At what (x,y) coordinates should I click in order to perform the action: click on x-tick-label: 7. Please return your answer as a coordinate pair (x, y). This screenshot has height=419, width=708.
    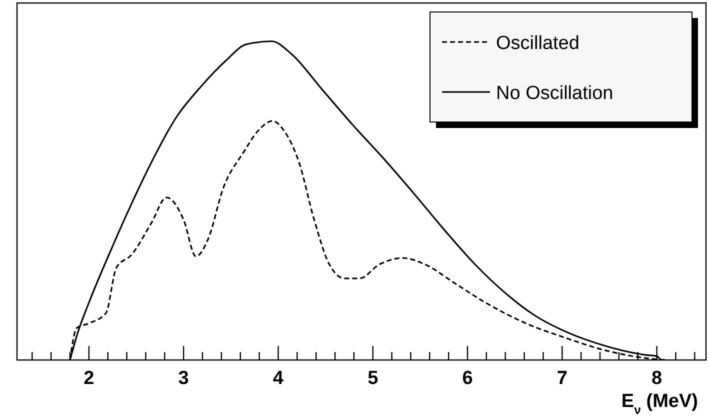
    Looking at the image, I should click on (562, 378).